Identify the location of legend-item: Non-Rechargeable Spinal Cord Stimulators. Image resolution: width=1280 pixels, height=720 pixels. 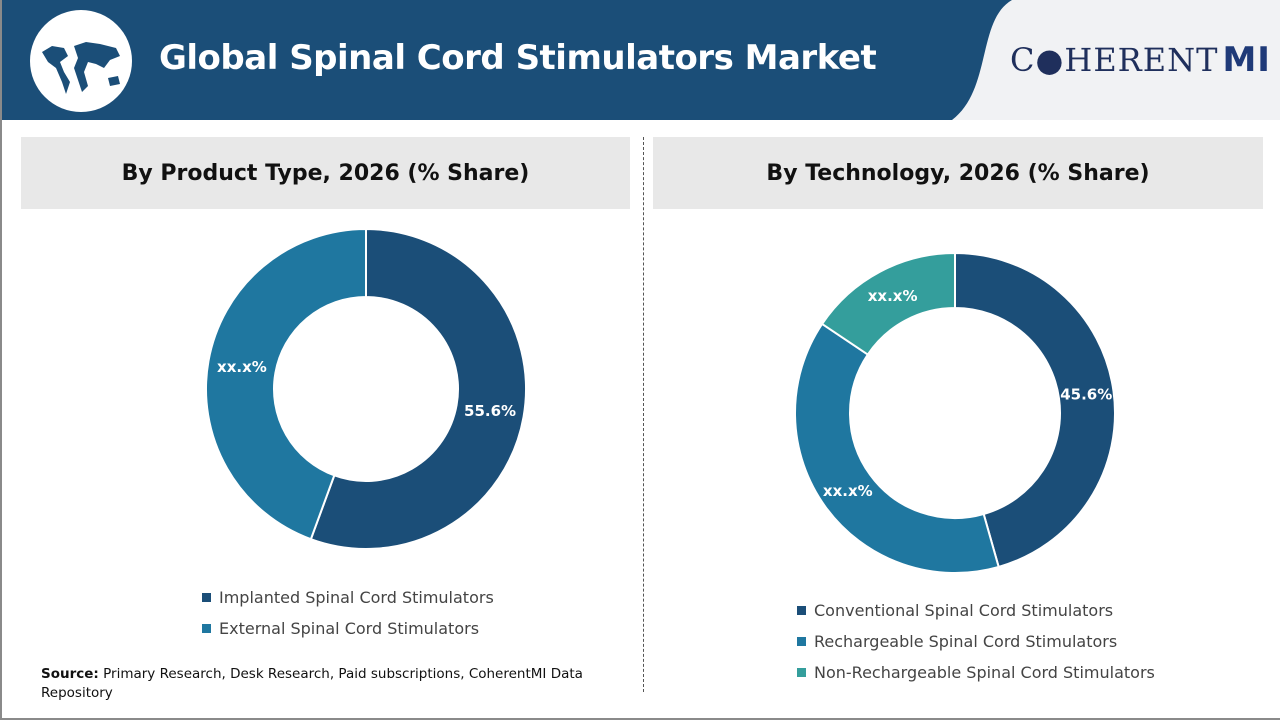
(976, 672).